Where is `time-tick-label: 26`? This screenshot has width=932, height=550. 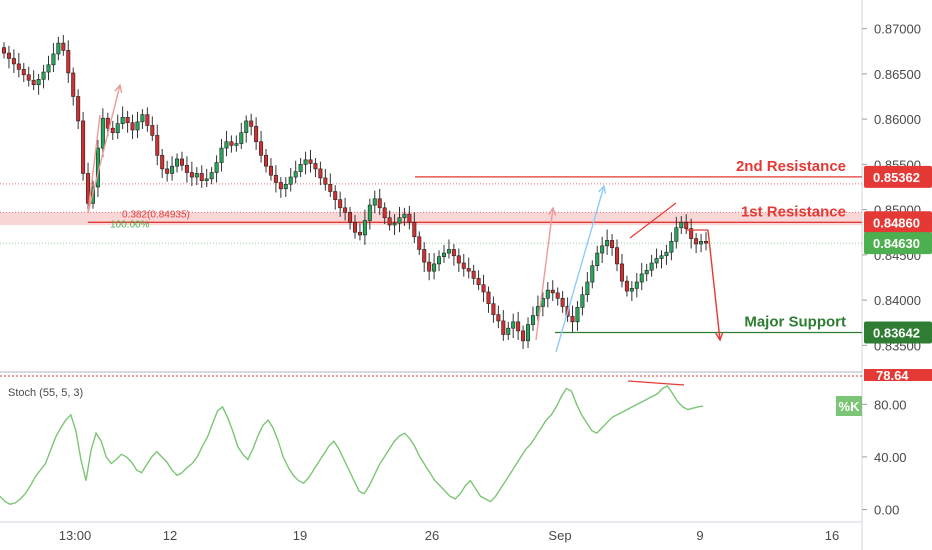
time-tick-label: 26 is located at coordinates (432, 535).